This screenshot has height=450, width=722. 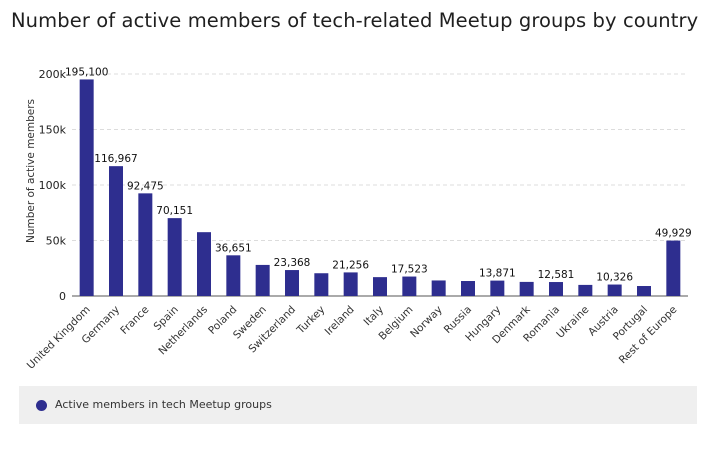 I want to click on x-tick-label: Turkey, so click(x=310, y=320).